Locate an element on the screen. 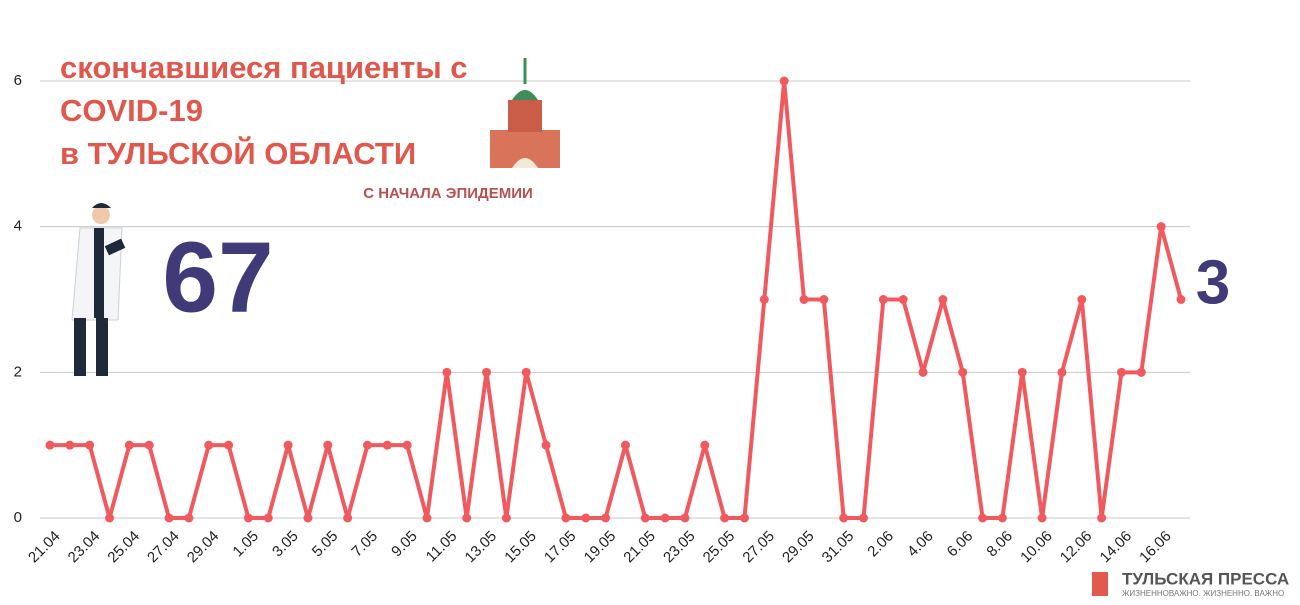  x-tick-label: 27.05 is located at coordinates (758, 547).